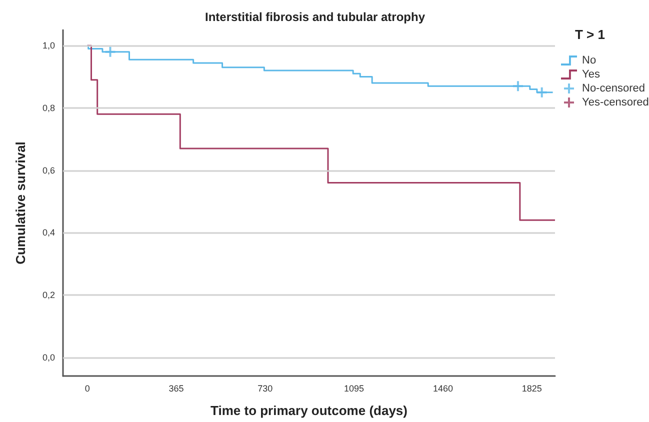 The width and height of the screenshot is (649, 422). Describe the element at coordinates (532, 389) in the screenshot. I see `x-tick-label: 1825` at that location.